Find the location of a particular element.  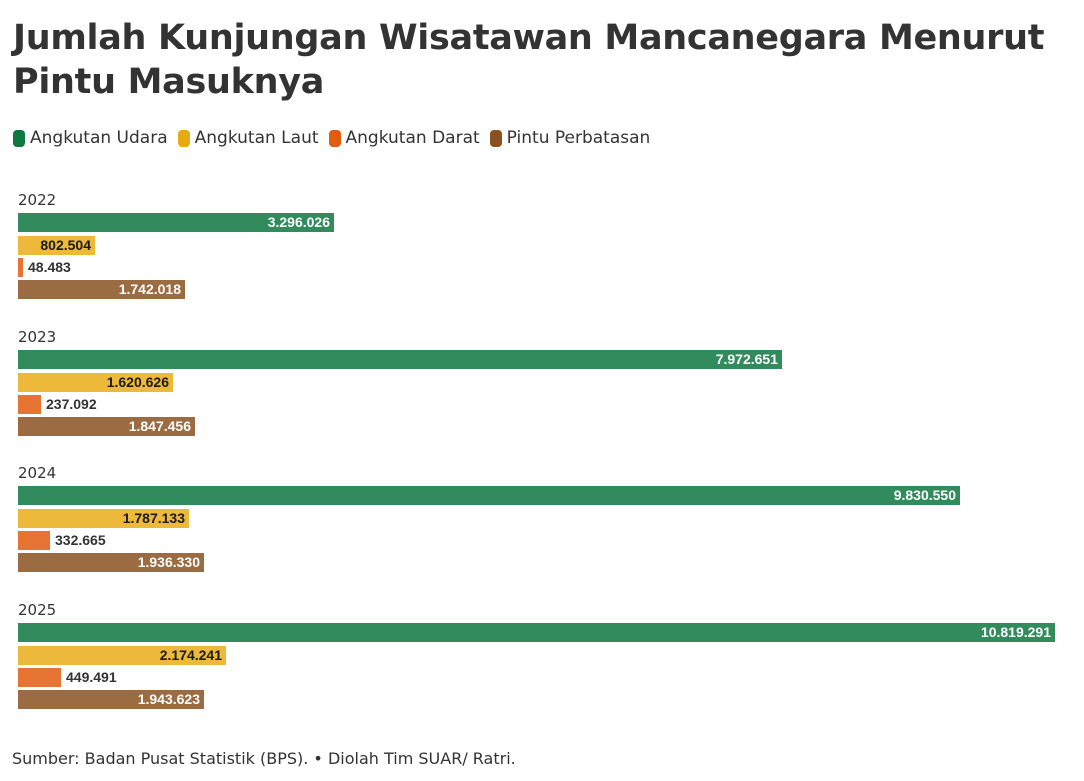

bar-row-angkutan-laut: 1.787.133 is located at coordinates (543, 518).